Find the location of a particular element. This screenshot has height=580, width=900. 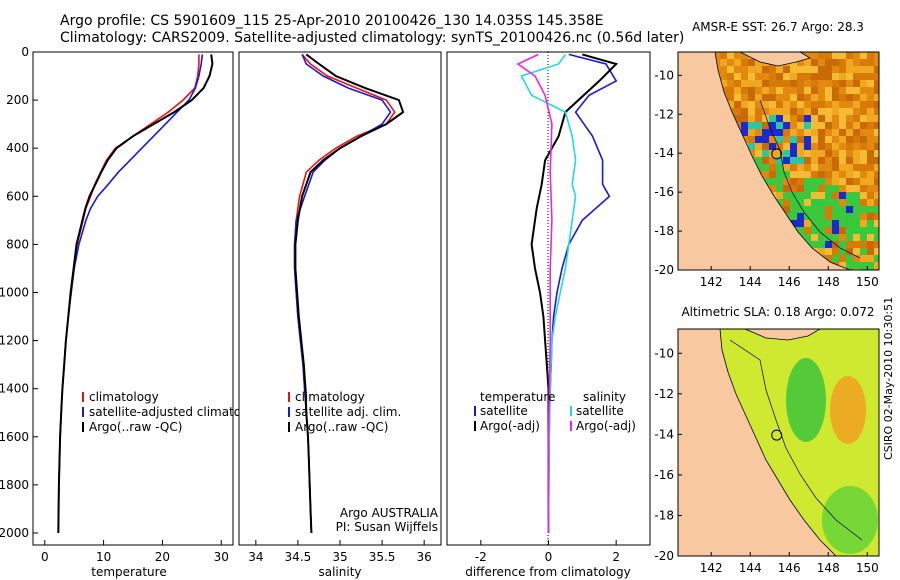

legend-header-temperature: temperature is located at coordinates (517, 397).